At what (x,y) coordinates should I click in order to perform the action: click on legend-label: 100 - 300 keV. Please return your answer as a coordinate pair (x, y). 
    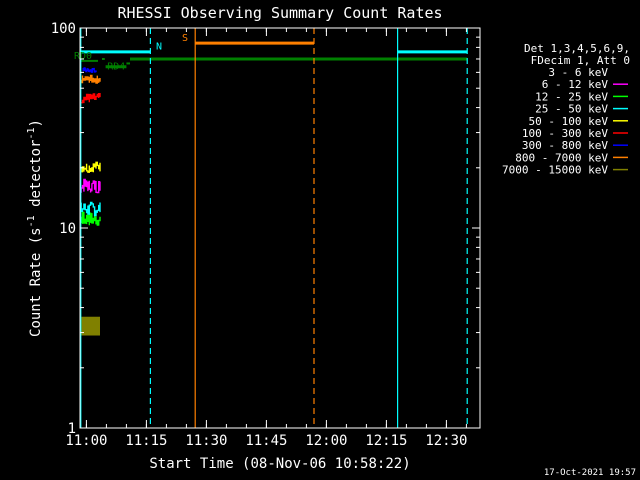
    Looking at the image, I should click on (565, 133).